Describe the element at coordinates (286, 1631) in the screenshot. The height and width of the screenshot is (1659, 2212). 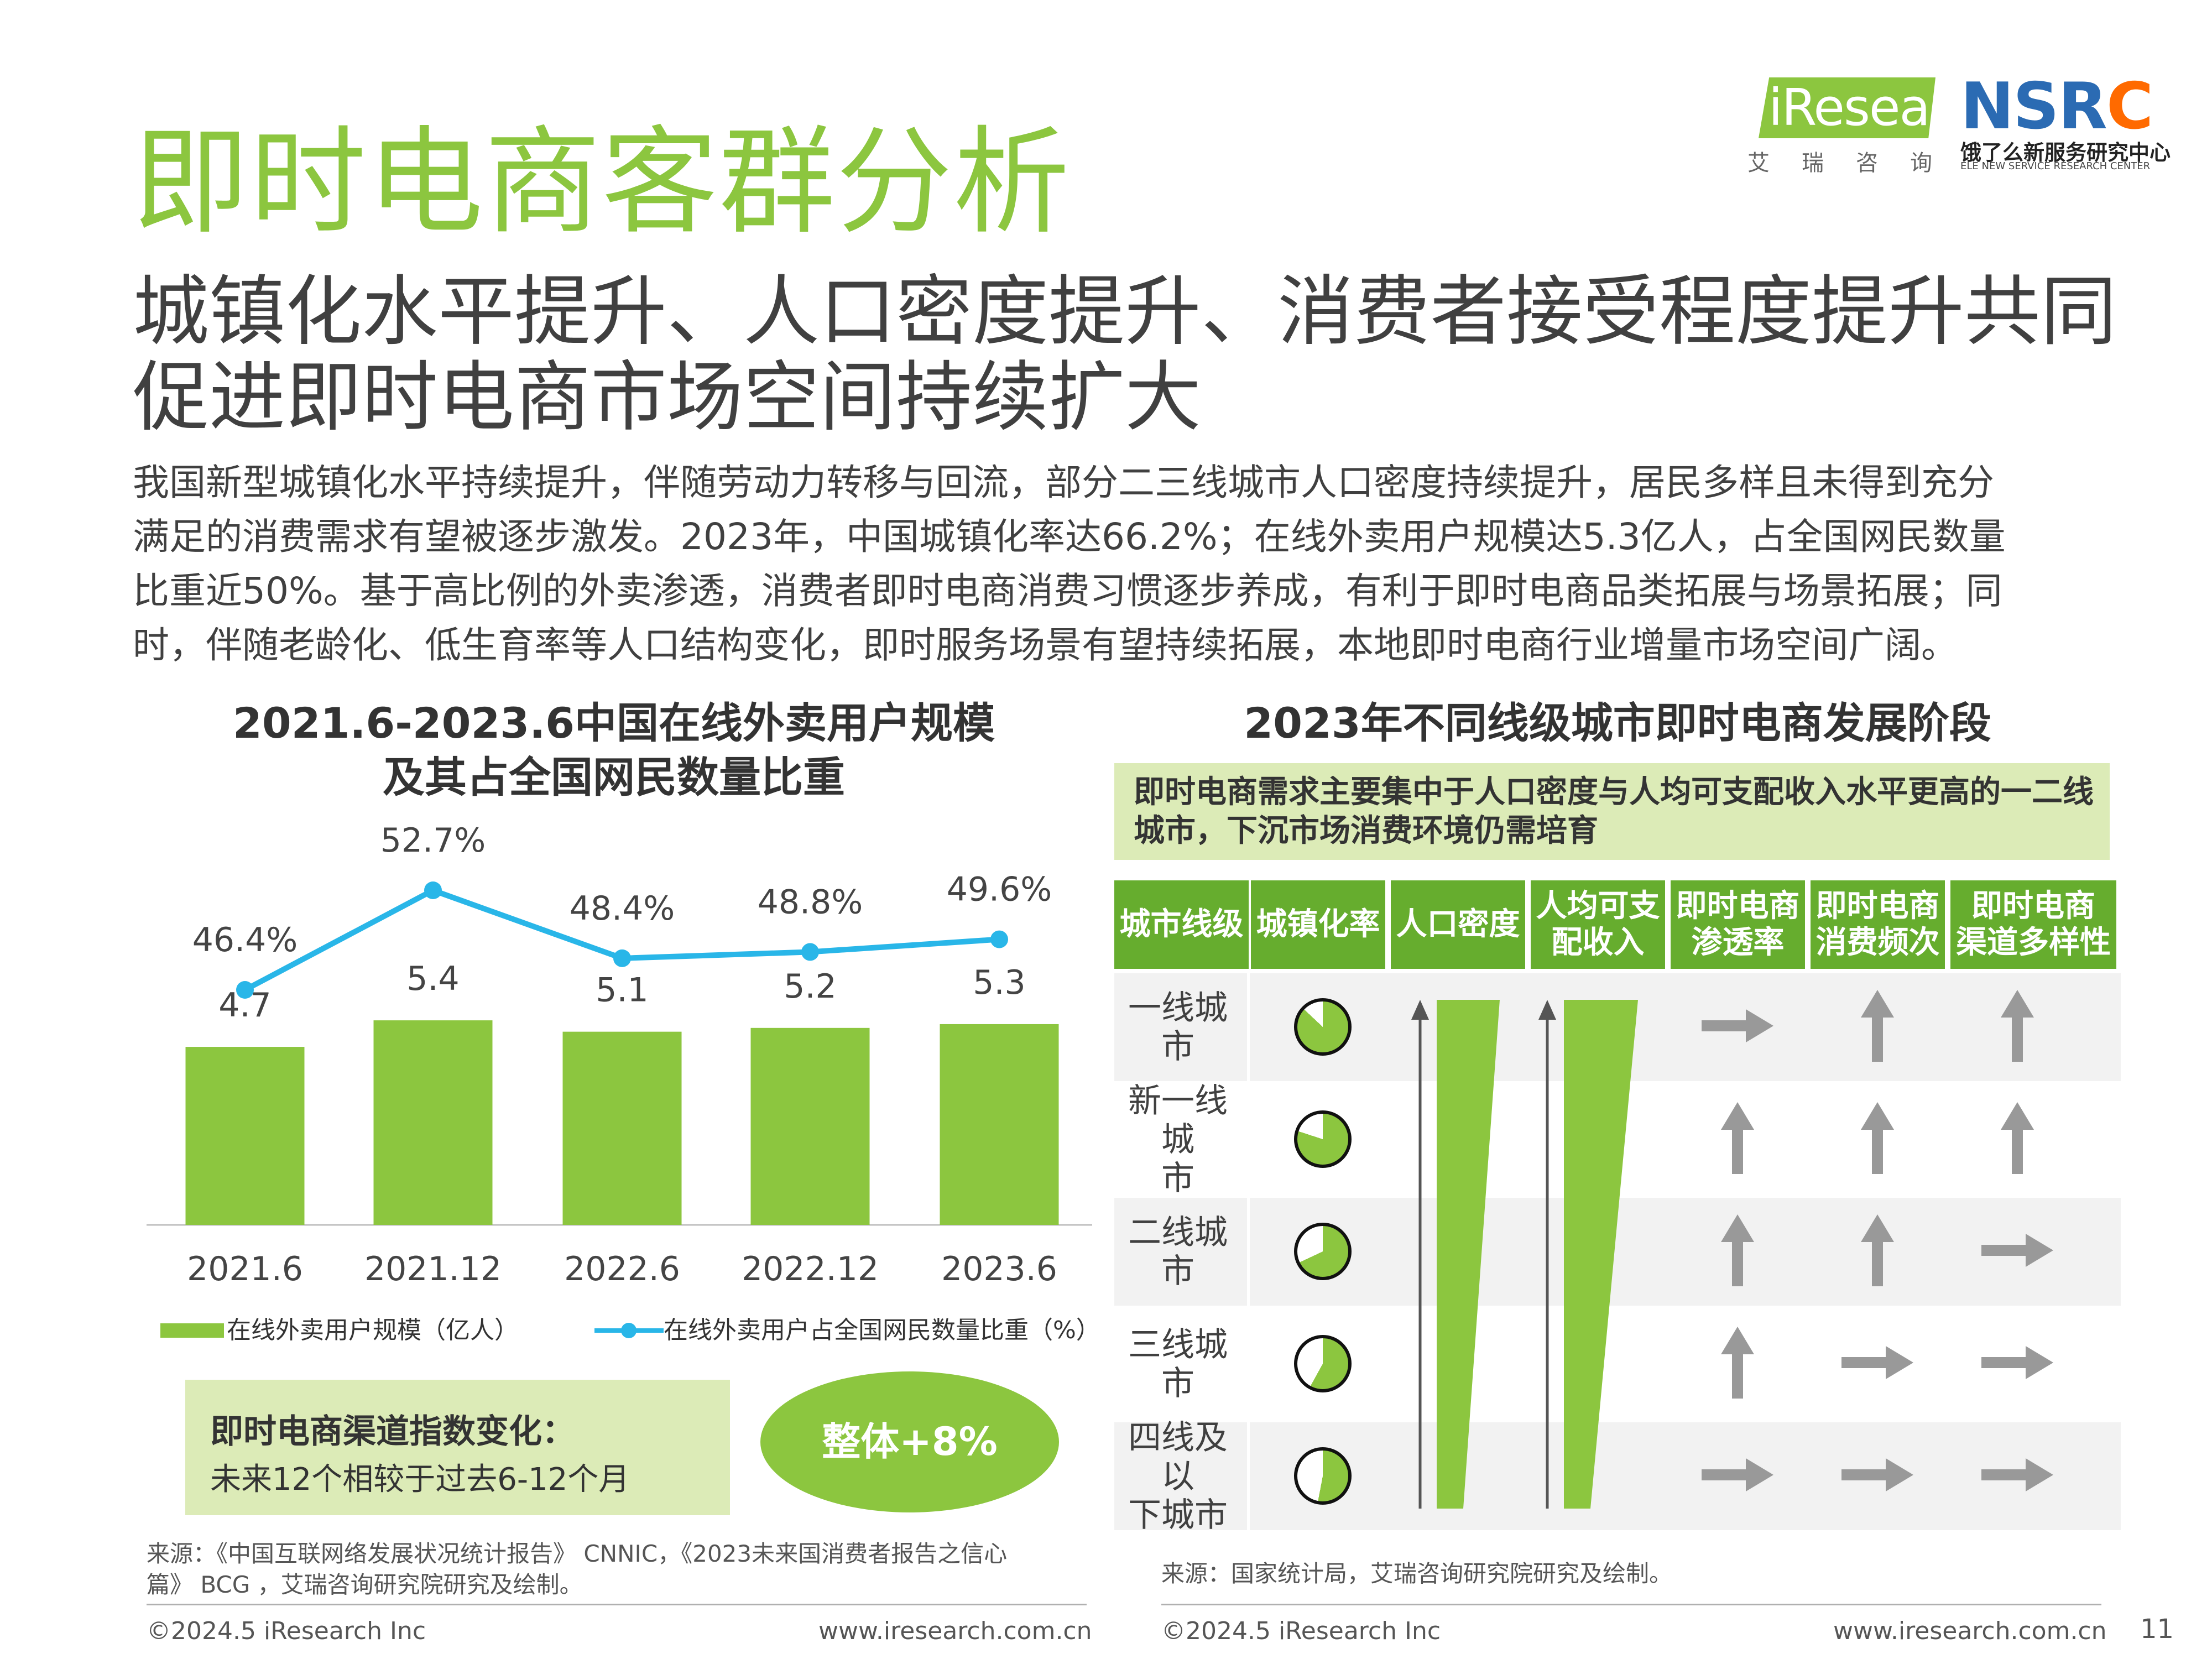
I see `footer-copyright-left: ©2024.5 iResearch Inc` at that location.